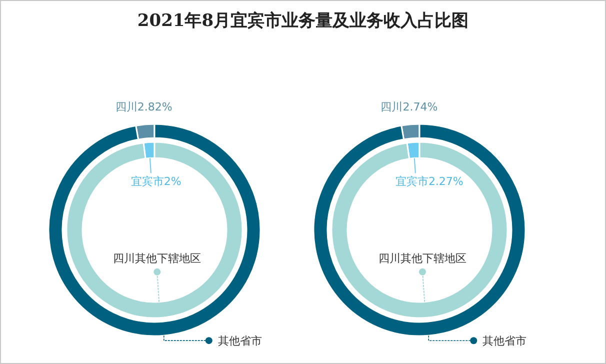 The width and height of the screenshot is (606, 364). I want to click on legend-label: 宜宾市2.27%, so click(429, 181).